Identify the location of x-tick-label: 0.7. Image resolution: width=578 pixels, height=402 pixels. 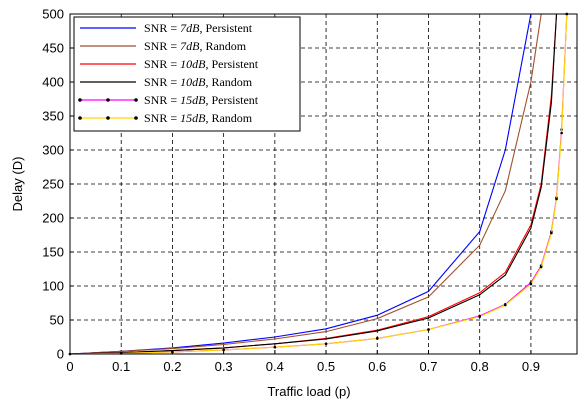
(428, 366).